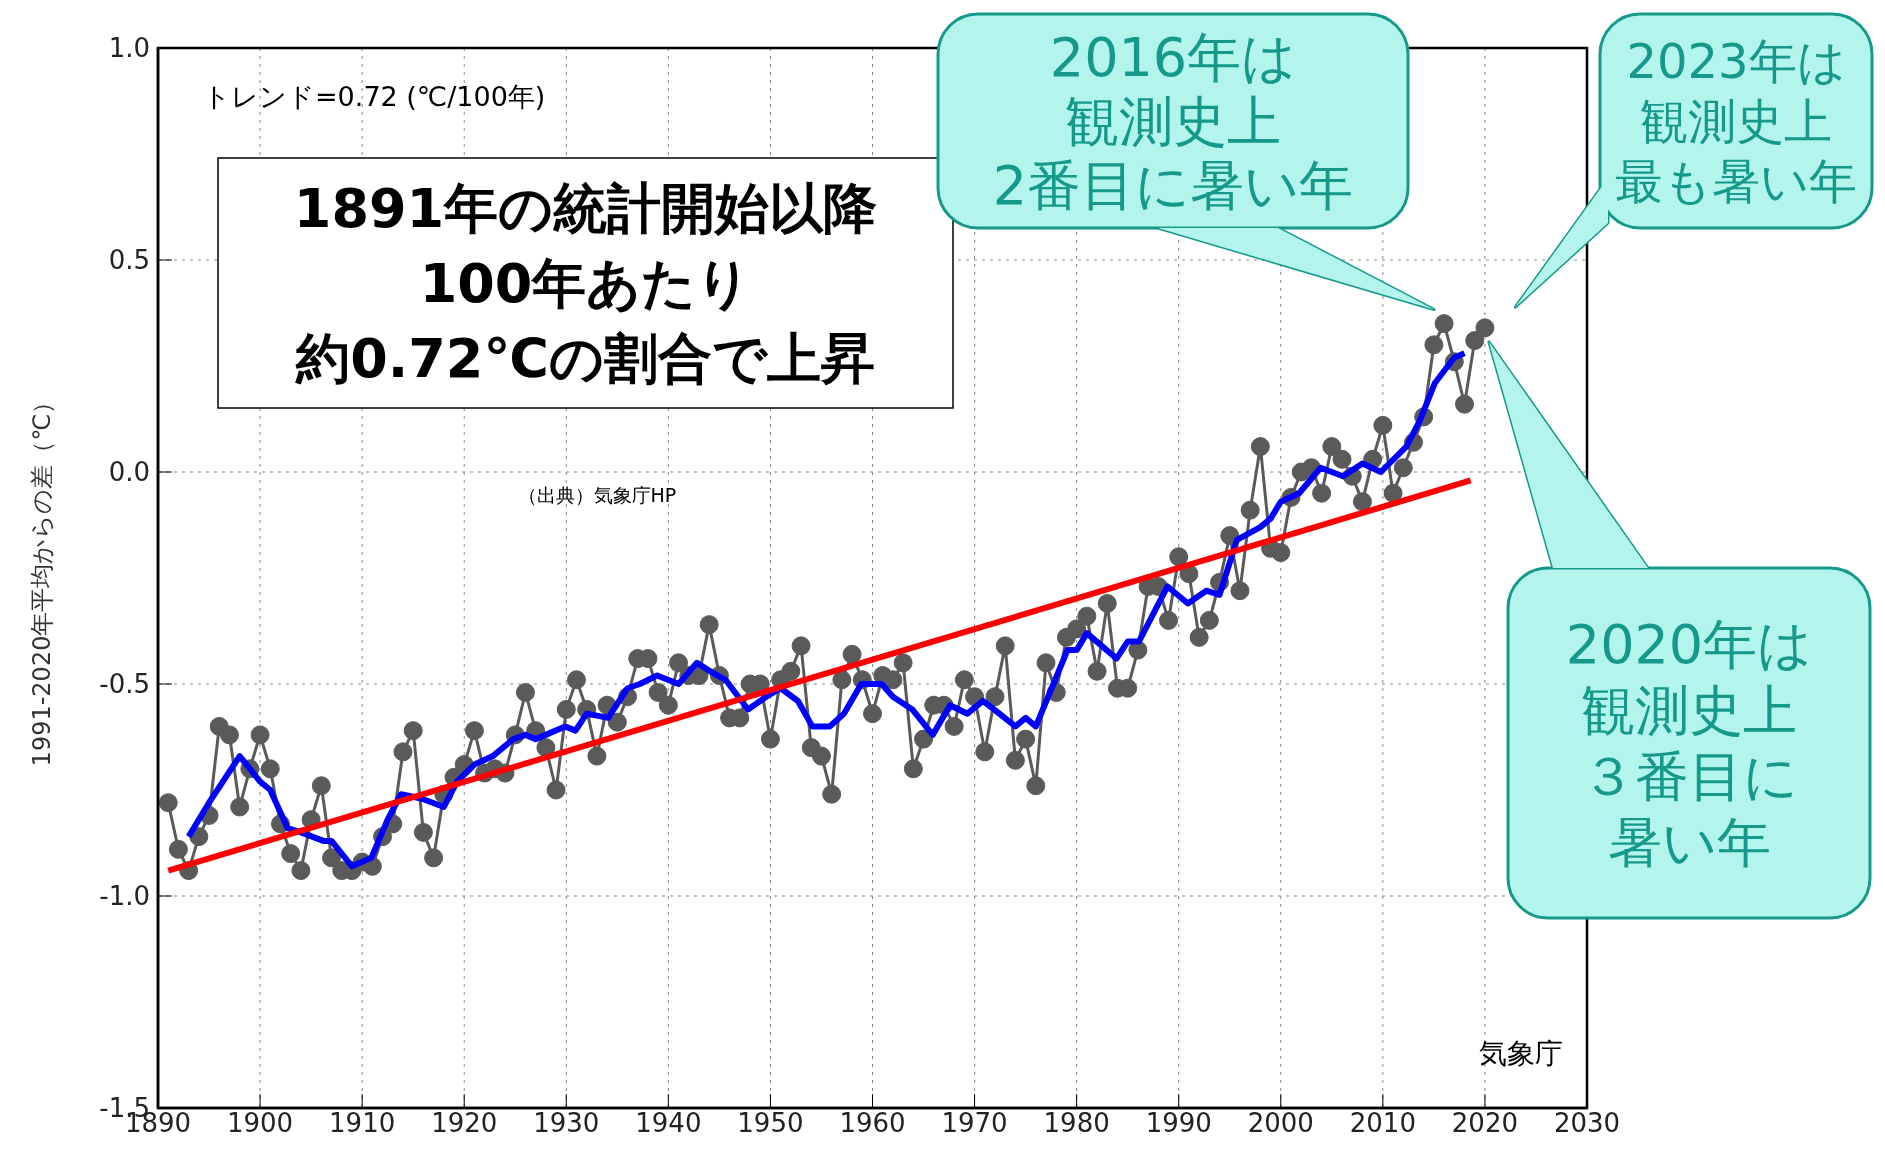 The width and height of the screenshot is (1885, 1176). What do you see at coordinates (374, 96) in the screenshot?
I see `annotation: トレンド=0.72 (℃/100年)` at bounding box center [374, 96].